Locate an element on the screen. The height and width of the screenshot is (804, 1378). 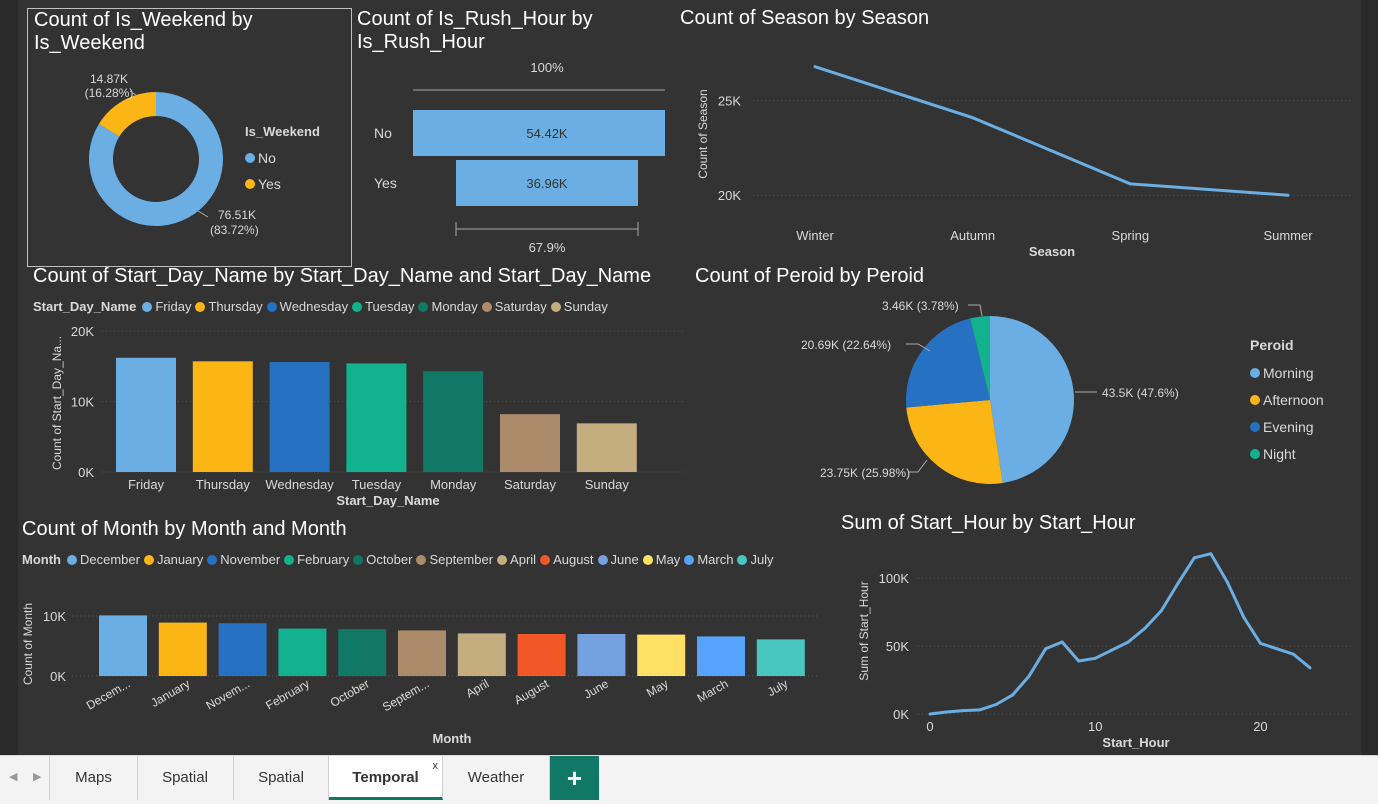
season-xtick: Spring is located at coordinates (1131, 235).